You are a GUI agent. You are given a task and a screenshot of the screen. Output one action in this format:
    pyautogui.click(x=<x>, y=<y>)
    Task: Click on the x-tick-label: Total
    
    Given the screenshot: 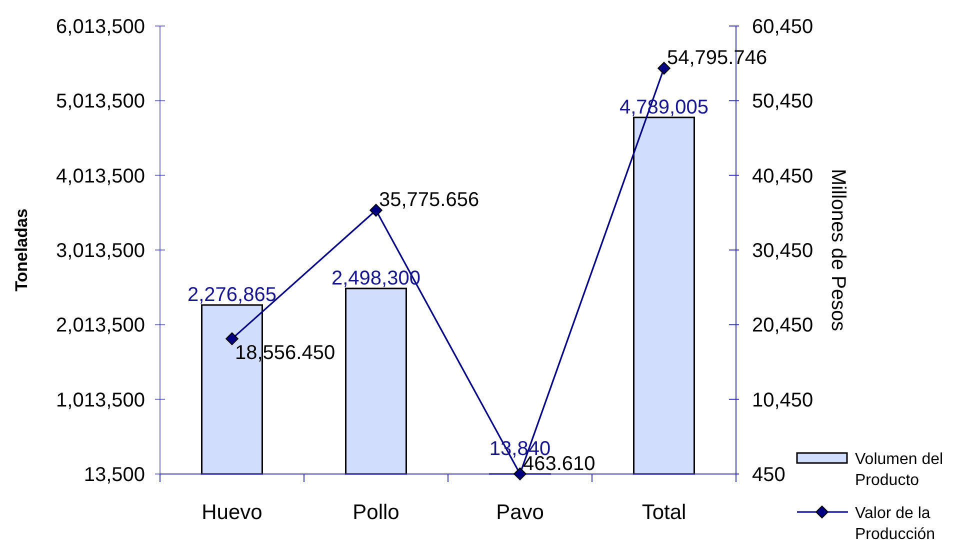 What is the action you would take?
    pyautogui.click(x=664, y=512)
    